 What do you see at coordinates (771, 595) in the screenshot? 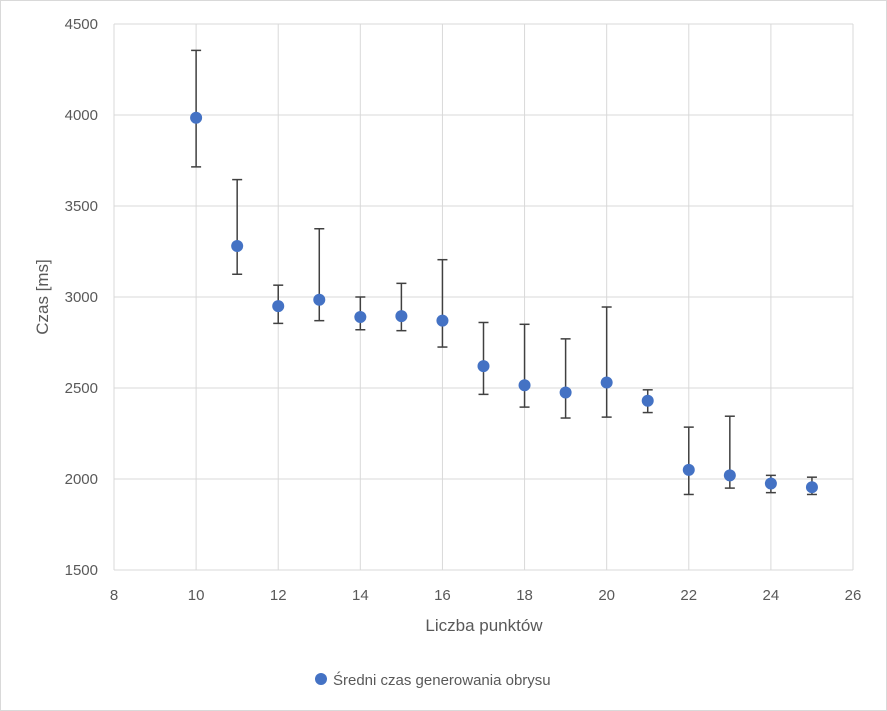
I see `x-tick-label: 24` at bounding box center [771, 595].